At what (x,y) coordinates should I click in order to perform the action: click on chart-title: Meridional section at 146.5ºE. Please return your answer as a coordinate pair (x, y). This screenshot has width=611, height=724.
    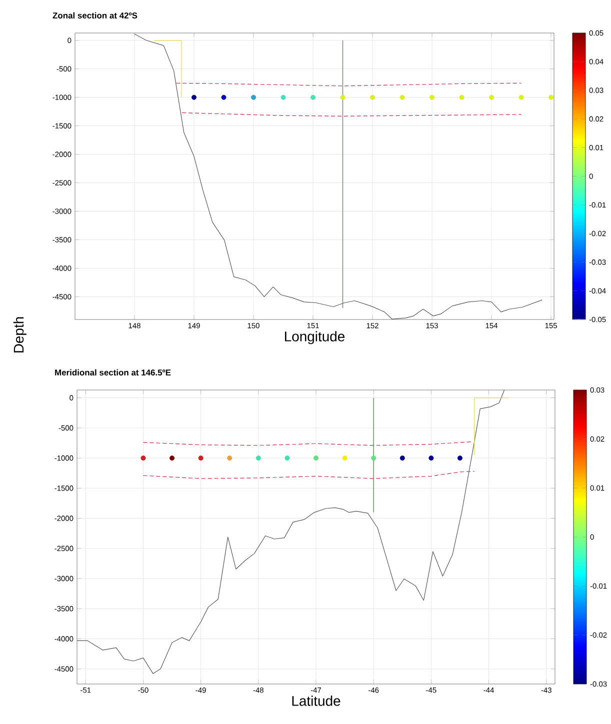
    Looking at the image, I should click on (113, 372).